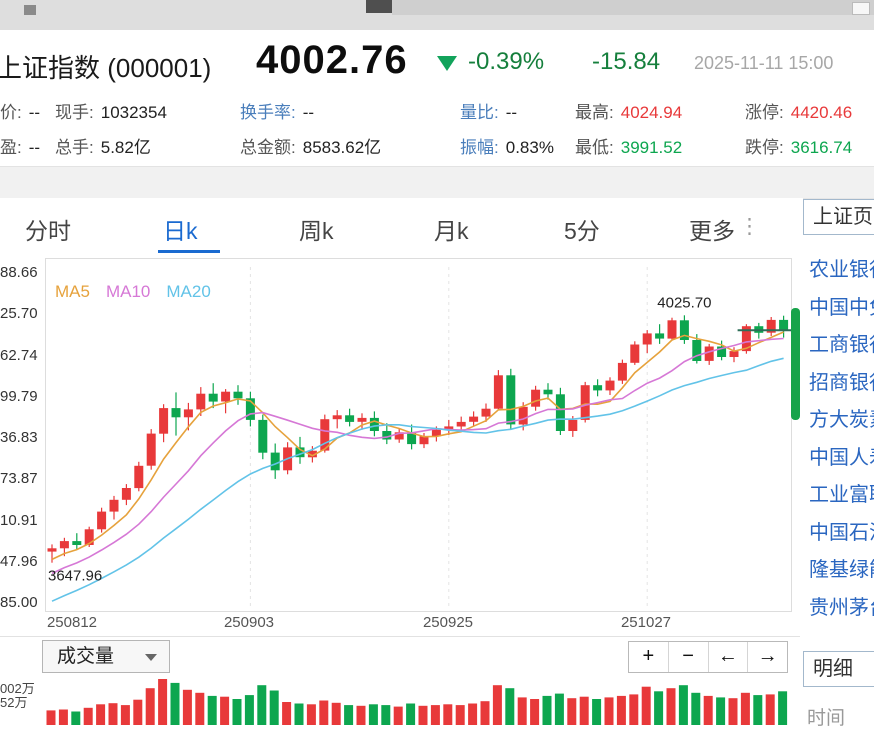 This screenshot has width=874, height=730. What do you see at coordinates (17, 688) in the screenshot?
I see `volume-axis-label: 002万` at bounding box center [17, 688].